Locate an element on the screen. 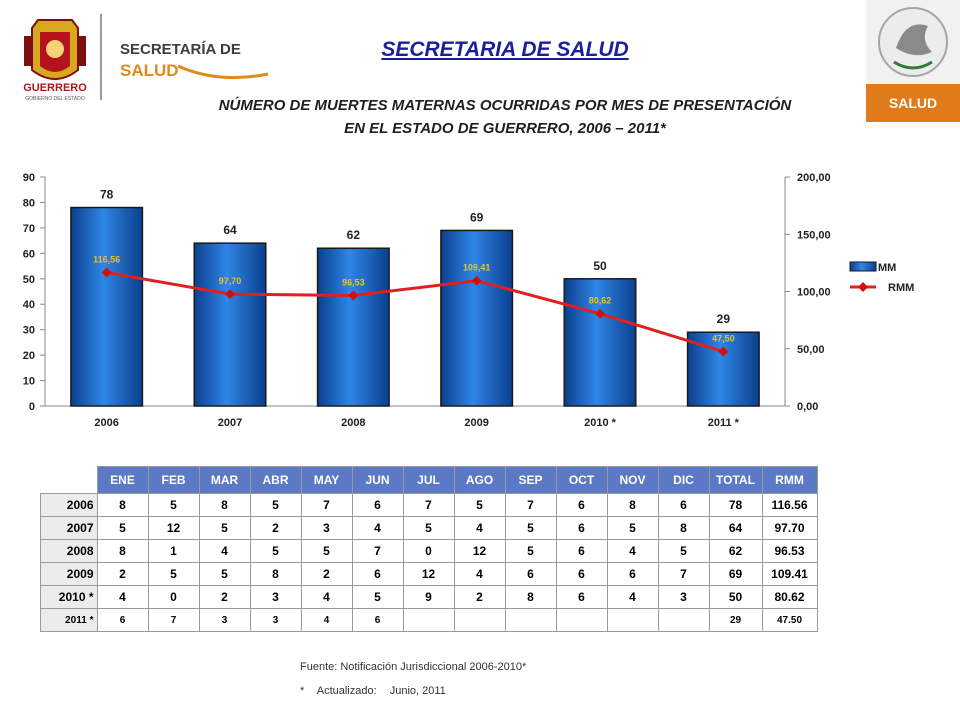  table-cell: 29 is located at coordinates (735, 620).